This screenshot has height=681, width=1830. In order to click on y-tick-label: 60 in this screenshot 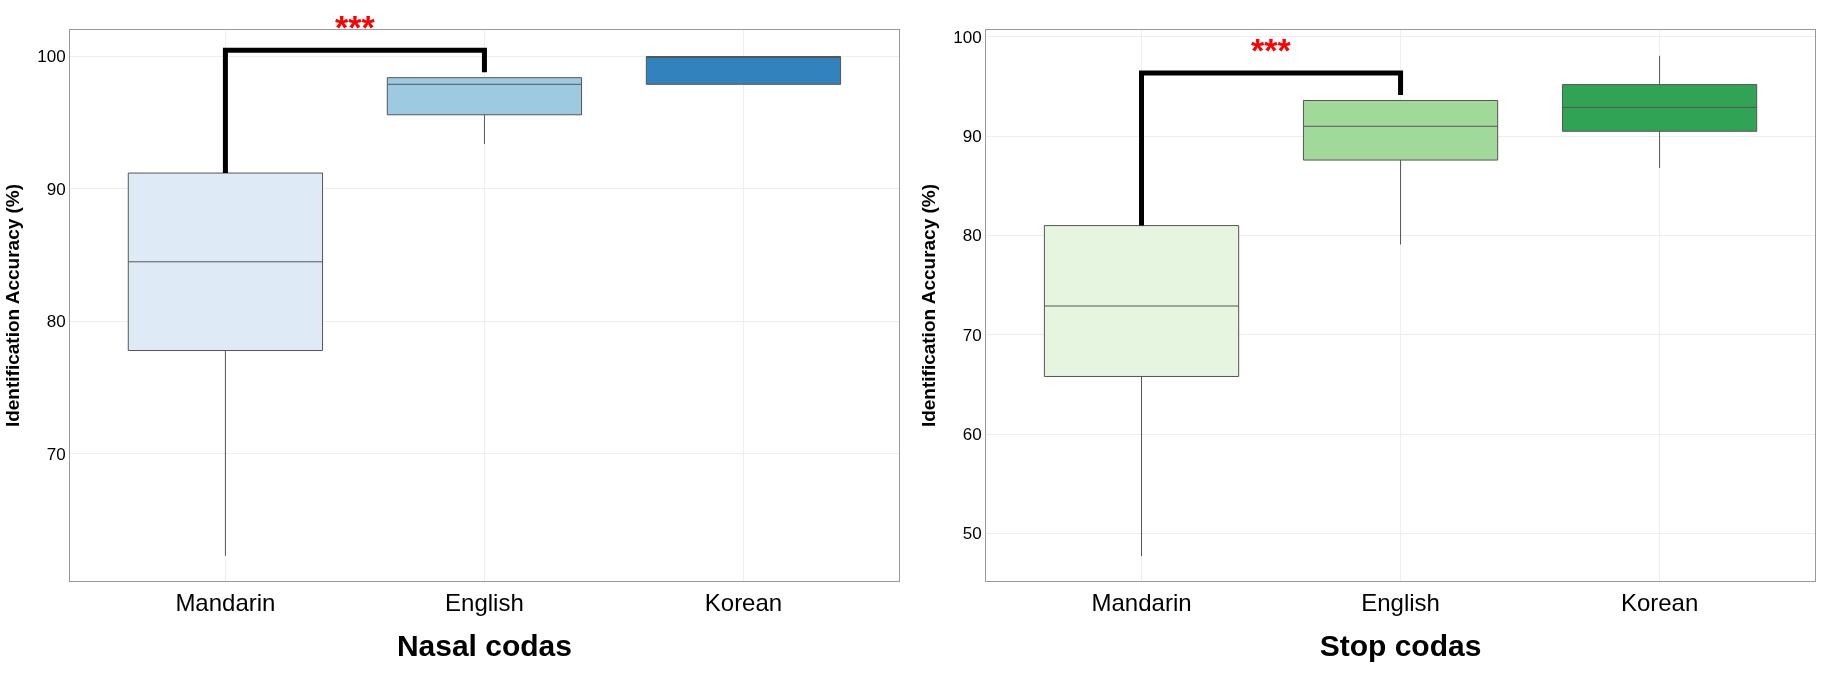, I will do `click(972, 435)`.